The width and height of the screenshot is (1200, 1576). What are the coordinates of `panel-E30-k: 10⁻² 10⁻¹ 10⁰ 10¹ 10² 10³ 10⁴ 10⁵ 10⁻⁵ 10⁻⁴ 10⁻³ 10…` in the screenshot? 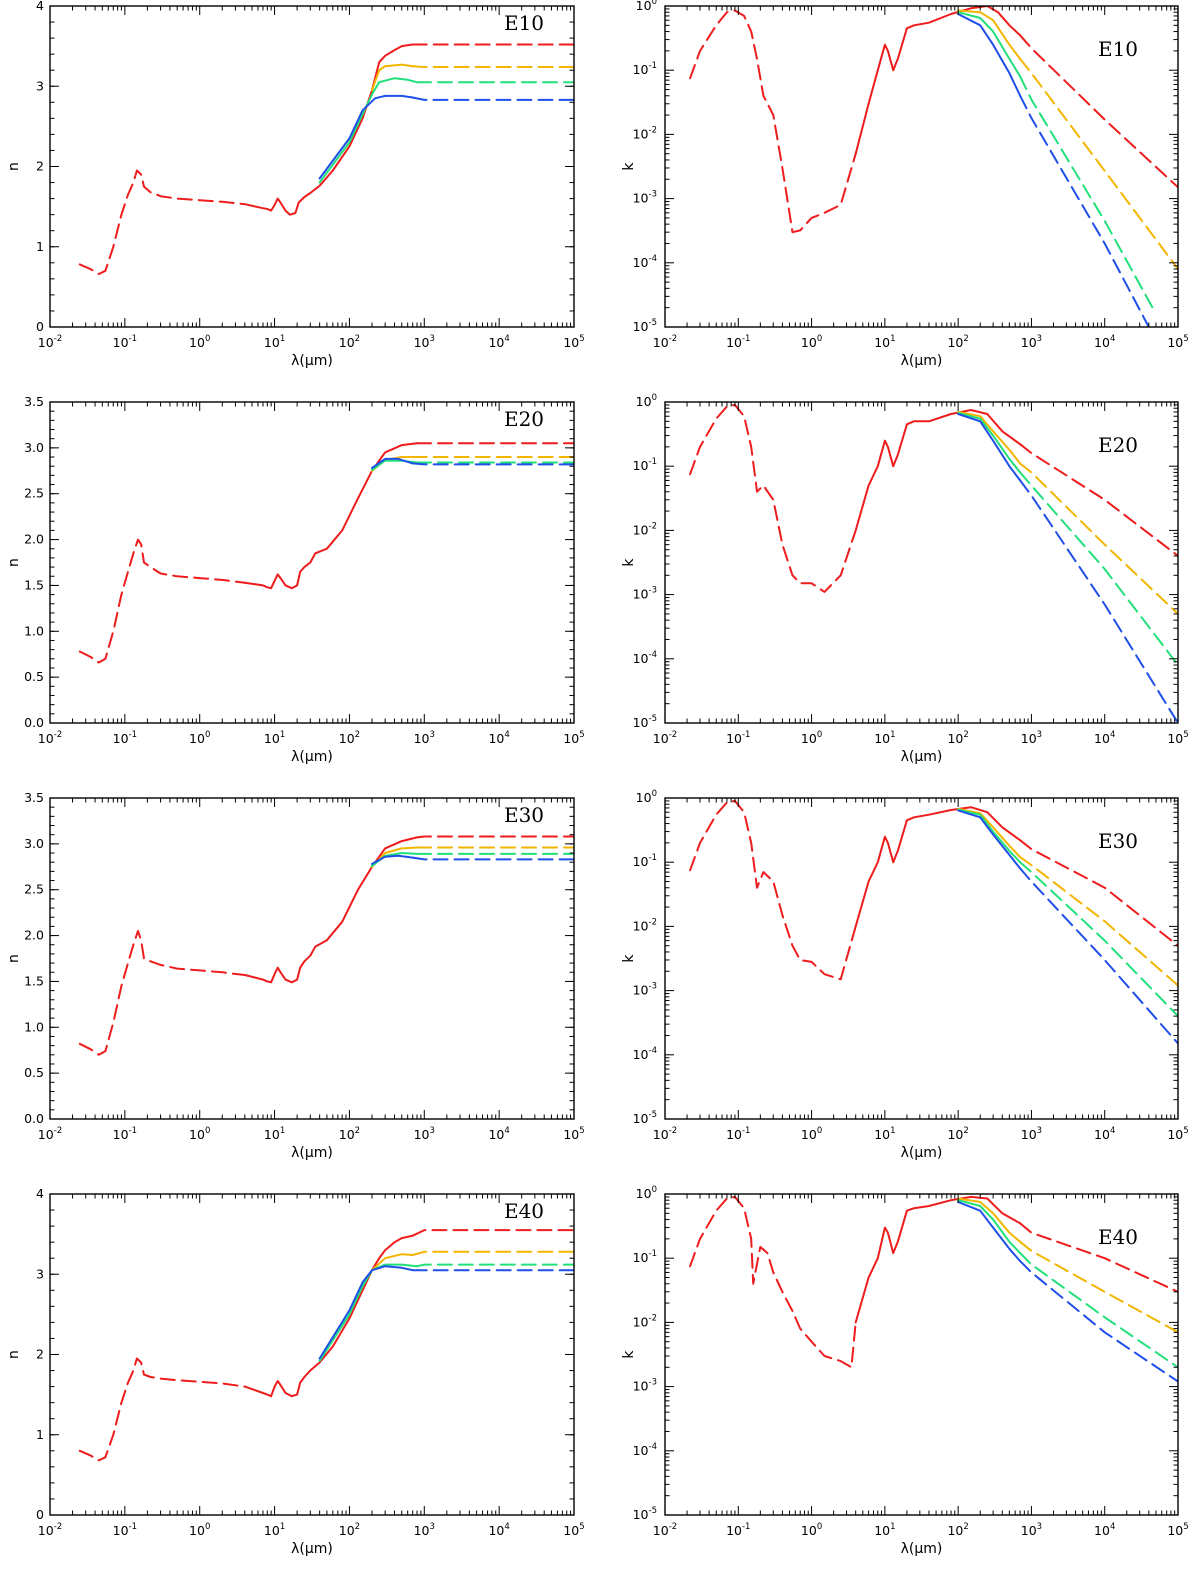 It's located at (905, 975).